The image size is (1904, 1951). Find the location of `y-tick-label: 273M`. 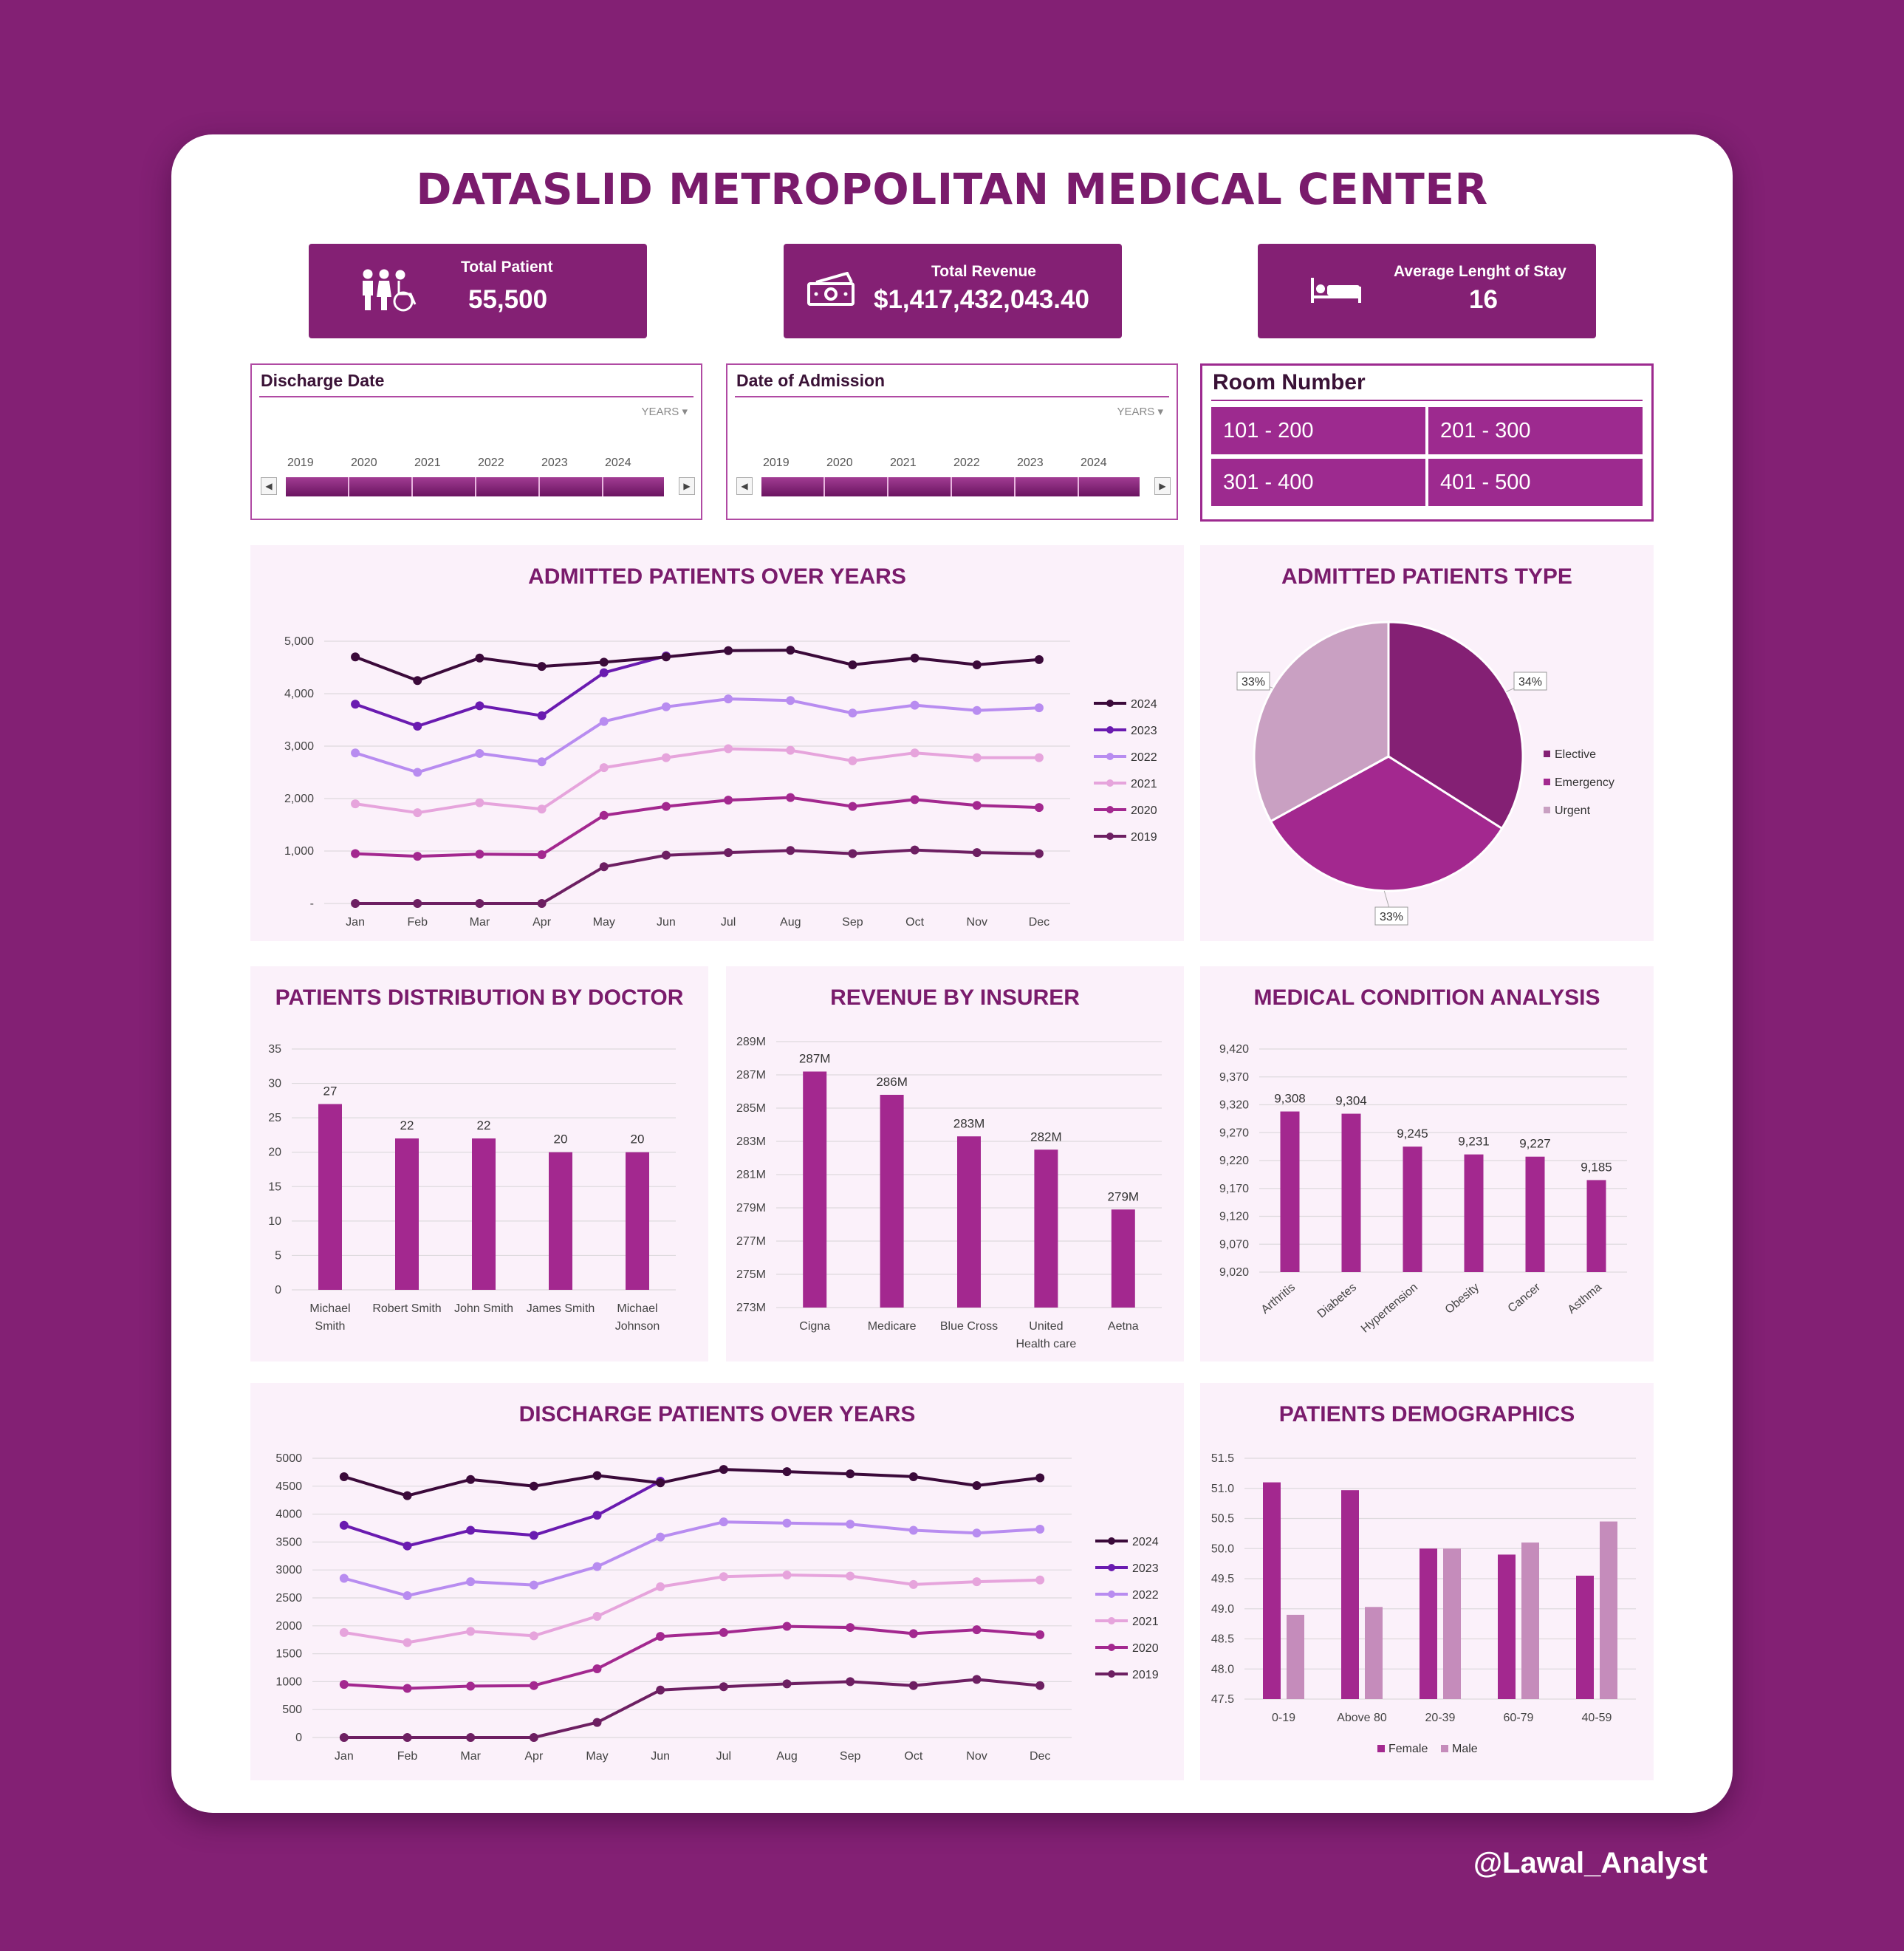

y-tick-label: 273M is located at coordinates (751, 1308).